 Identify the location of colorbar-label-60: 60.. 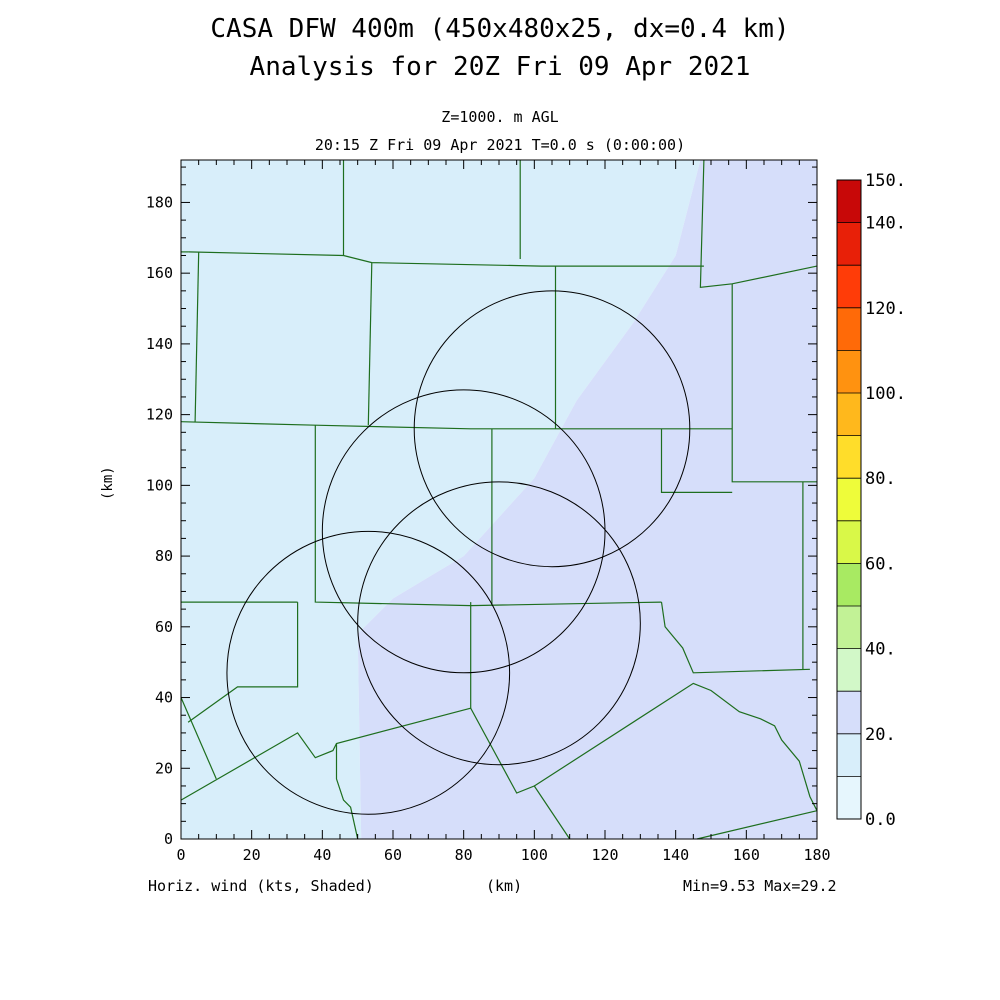
(880, 564).